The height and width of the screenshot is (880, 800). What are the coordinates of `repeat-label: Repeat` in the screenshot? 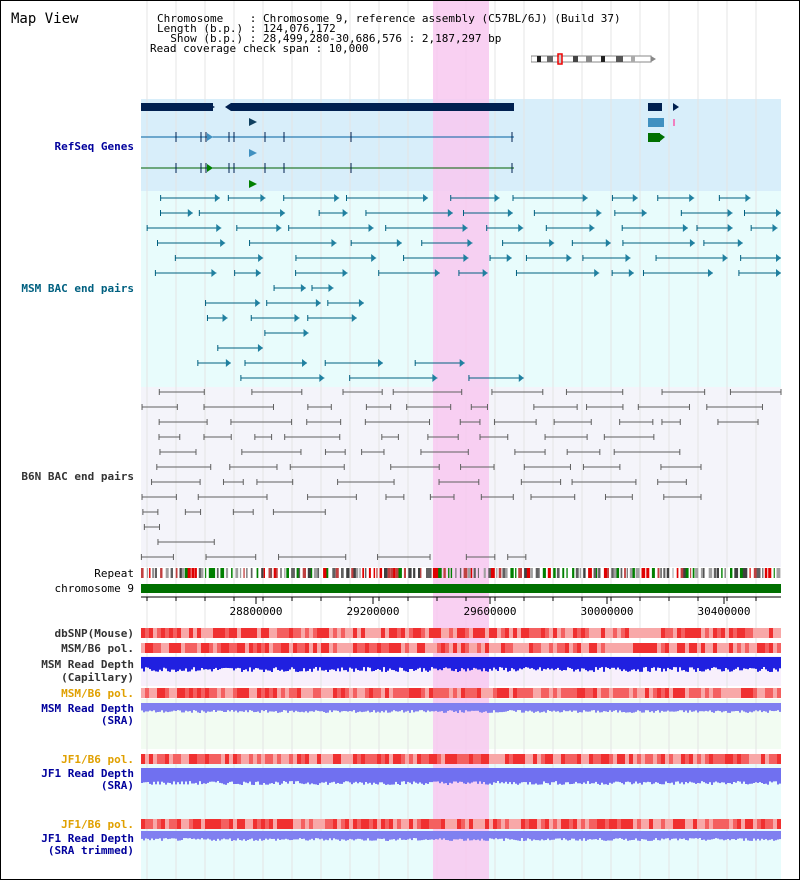 It's located at (114, 573).